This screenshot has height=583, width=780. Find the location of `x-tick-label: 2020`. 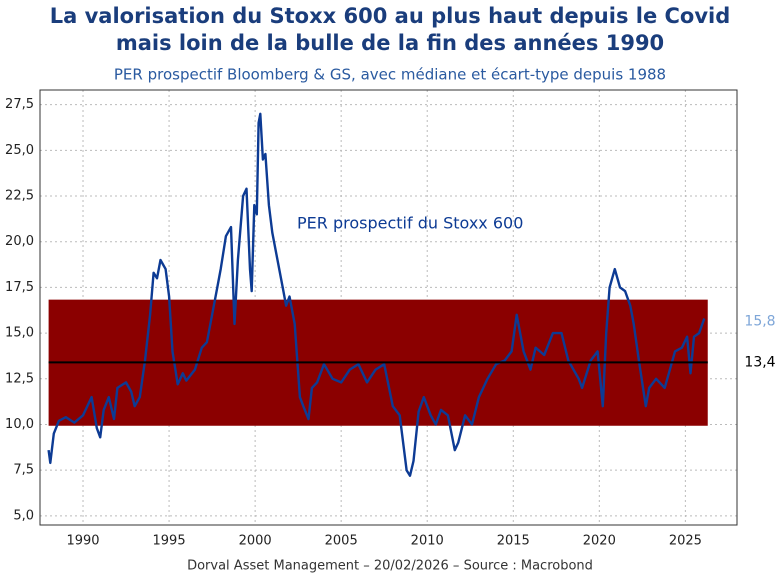

x-tick-label: 2020 is located at coordinates (599, 541).